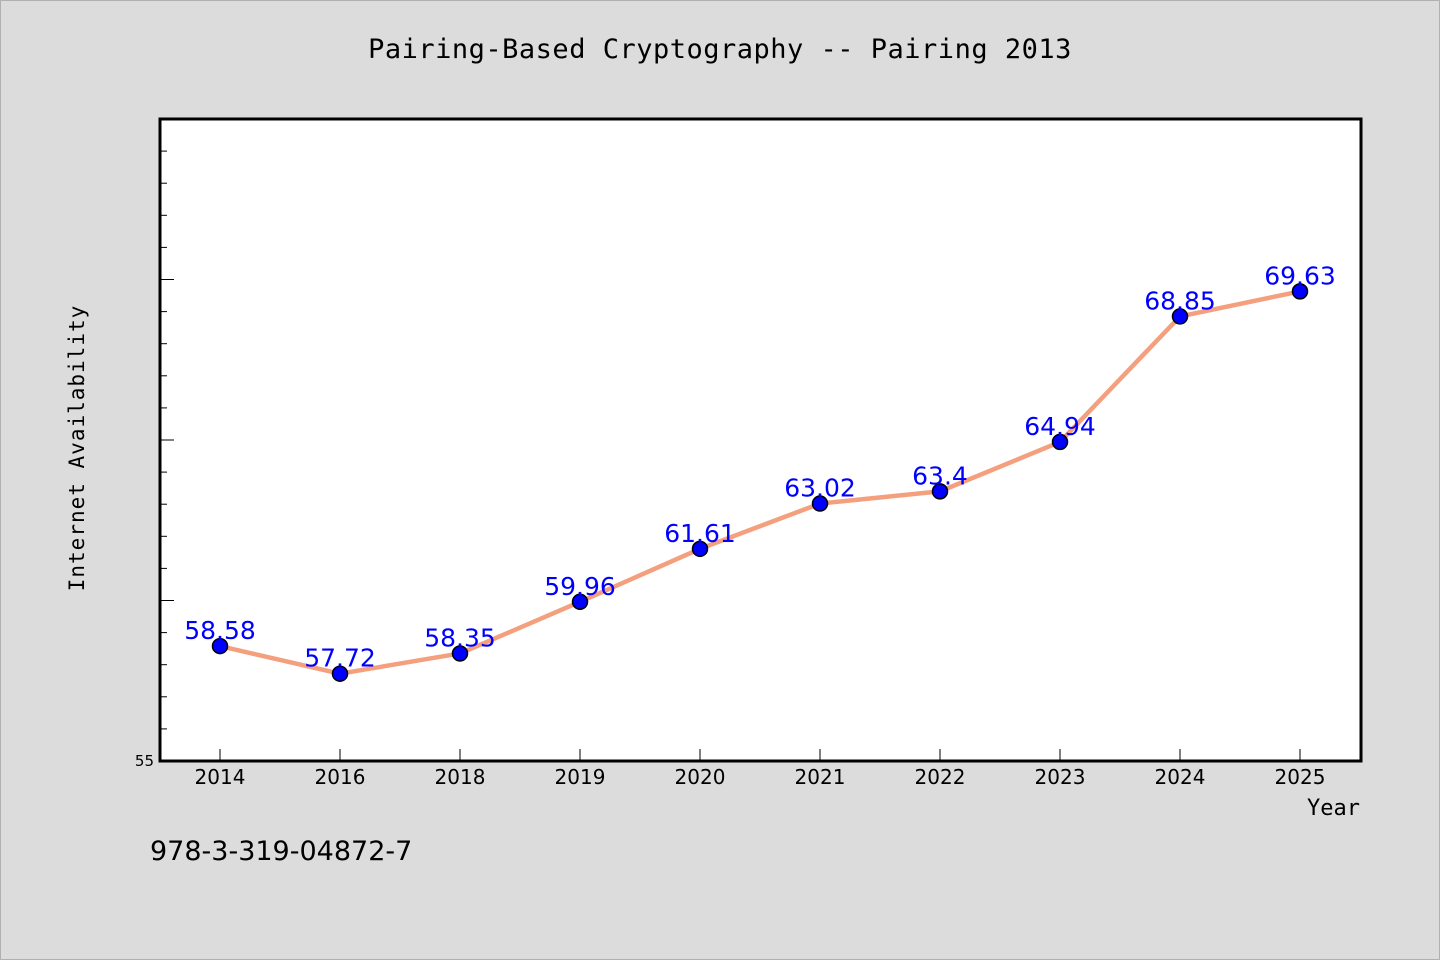 The height and width of the screenshot is (960, 1440). What do you see at coordinates (220, 777) in the screenshot?
I see `x-tick-label: 2014` at bounding box center [220, 777].